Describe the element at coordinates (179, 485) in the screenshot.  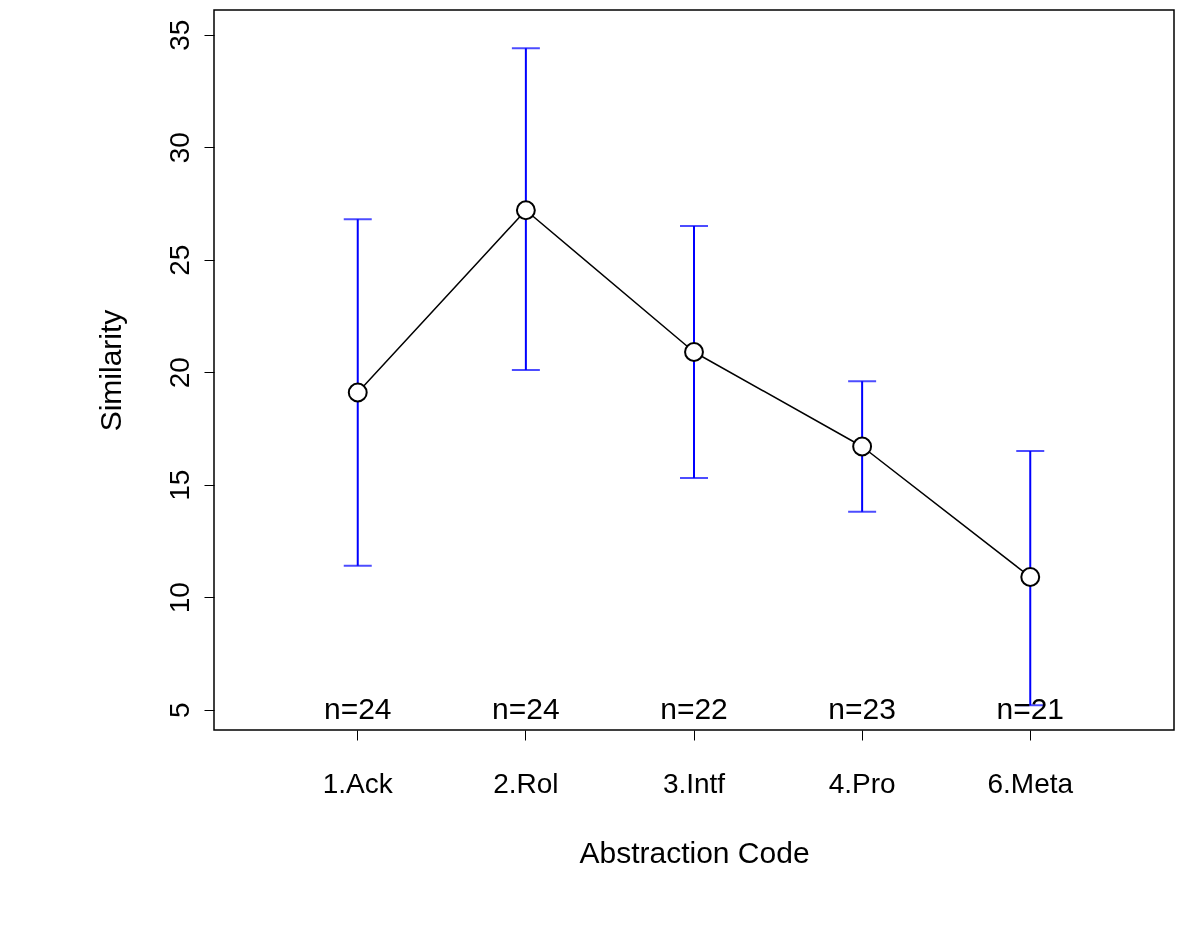
I see `y-tick-label: 15` at that location.